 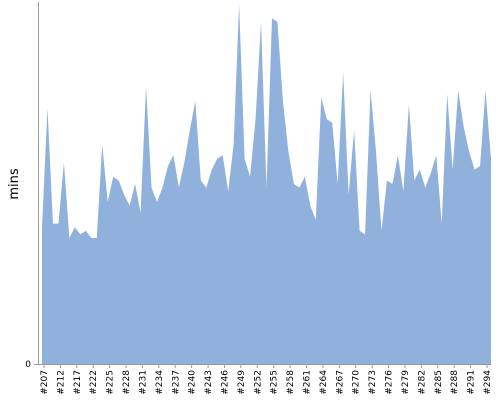 What do you see at coordinates (373, 382) in the screenshot?
I see `x-tick-label: #273` at bounding box center [373, 382].